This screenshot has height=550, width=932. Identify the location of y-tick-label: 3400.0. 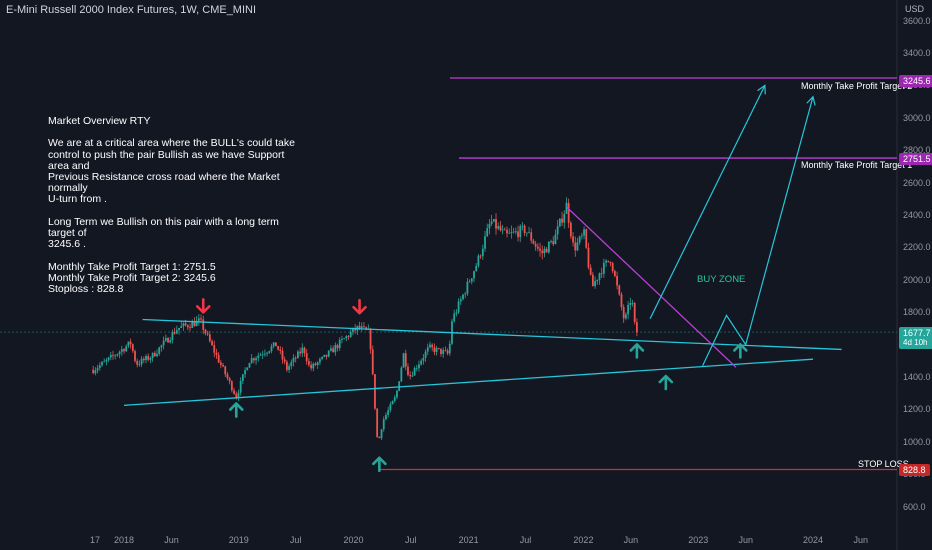
(917, 53).